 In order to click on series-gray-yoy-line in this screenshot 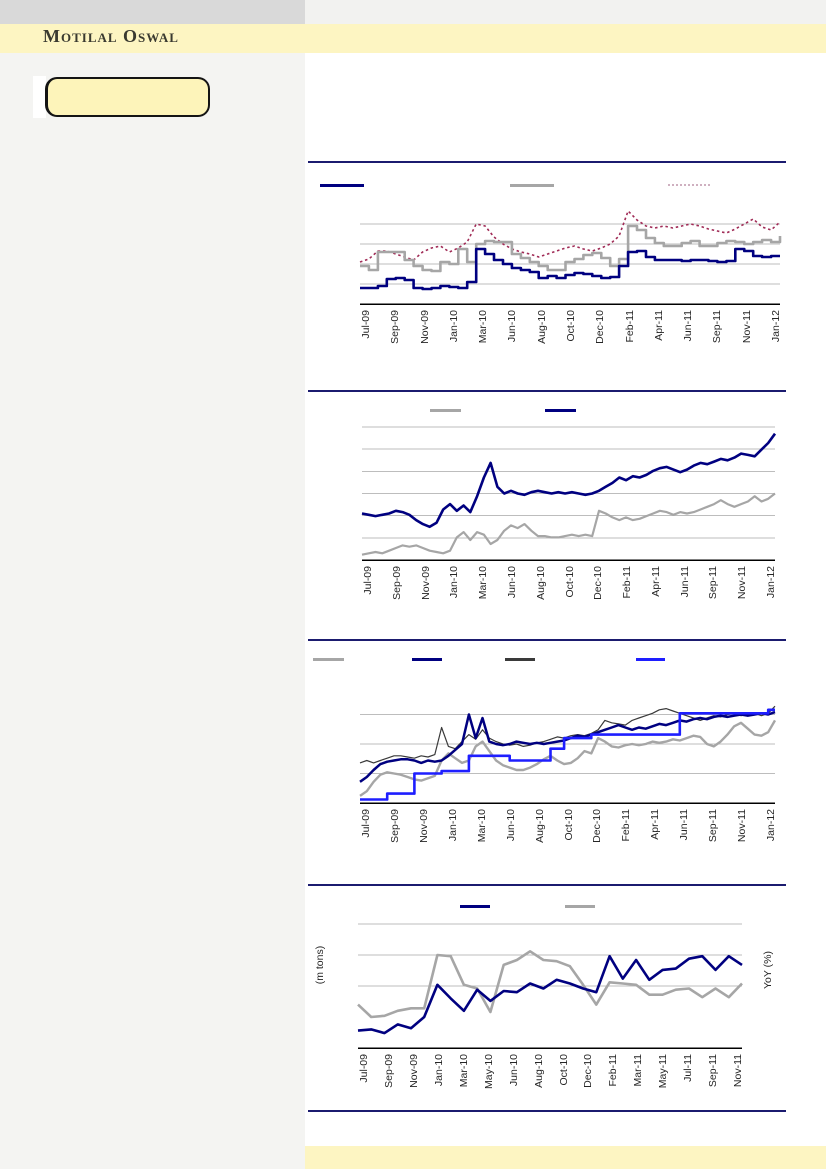, I will do `click(550, 984)`.